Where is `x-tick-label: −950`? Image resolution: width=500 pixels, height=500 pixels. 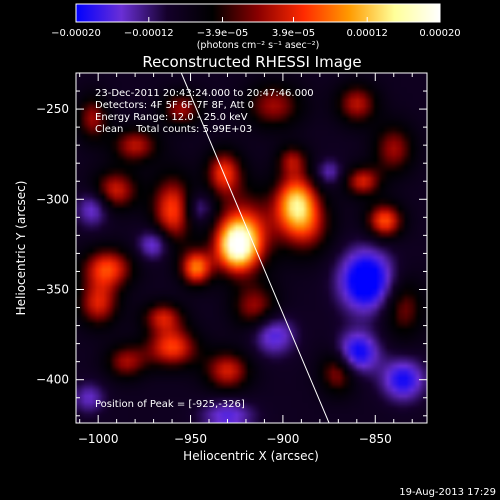 x-tick-label: −950 is located at coordinates (190, 439).